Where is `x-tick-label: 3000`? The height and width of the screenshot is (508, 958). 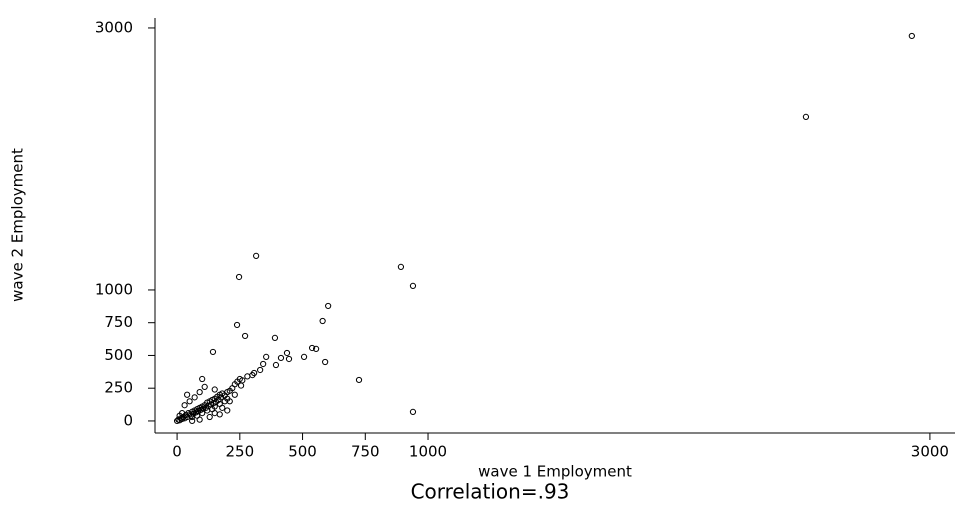
x-tick-label: 3000 is located at coordinates (930, 452).